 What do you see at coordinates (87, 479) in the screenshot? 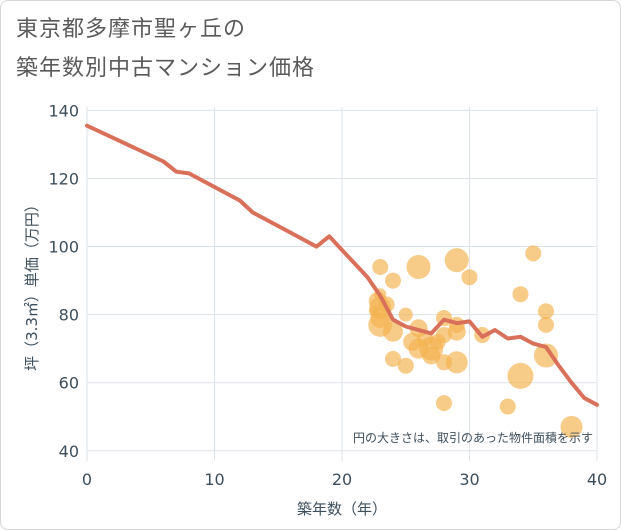
I see `x-tick-label: 0` at bounding box center [87, 479].